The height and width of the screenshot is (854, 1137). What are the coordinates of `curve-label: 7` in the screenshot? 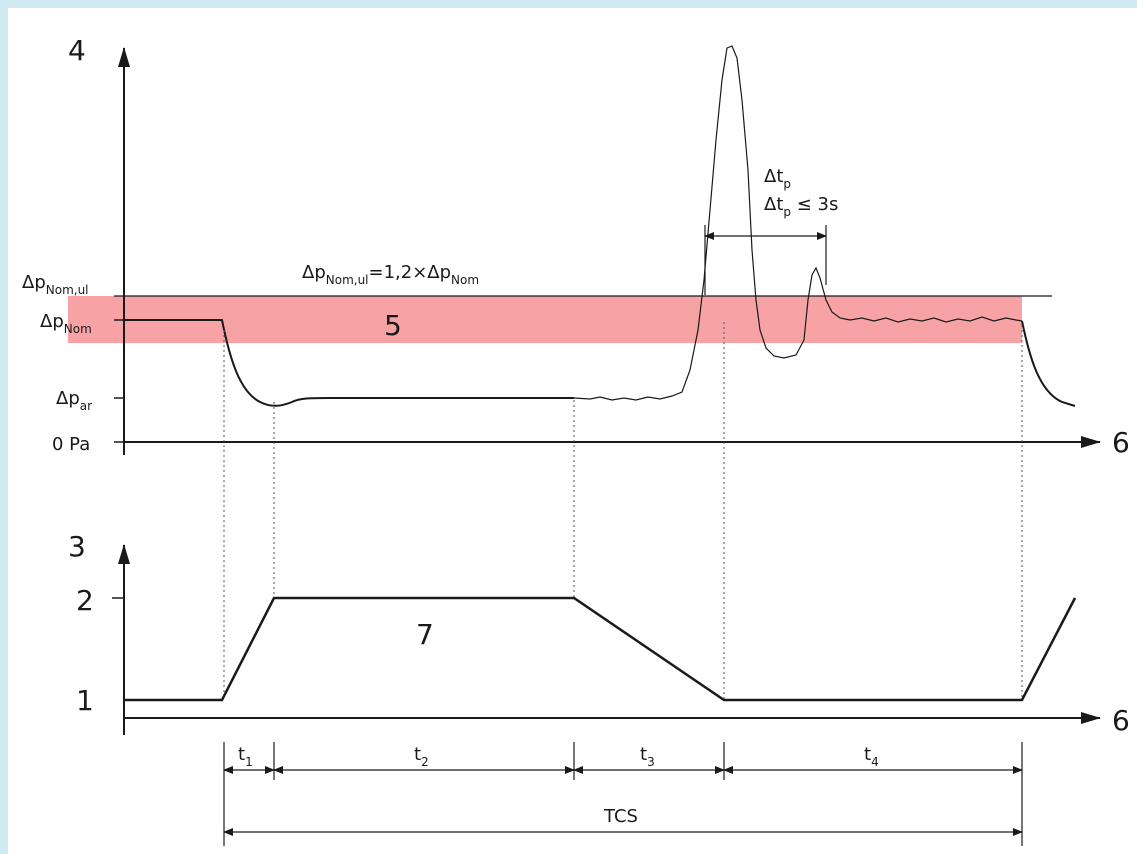 It's located at (425, 634).